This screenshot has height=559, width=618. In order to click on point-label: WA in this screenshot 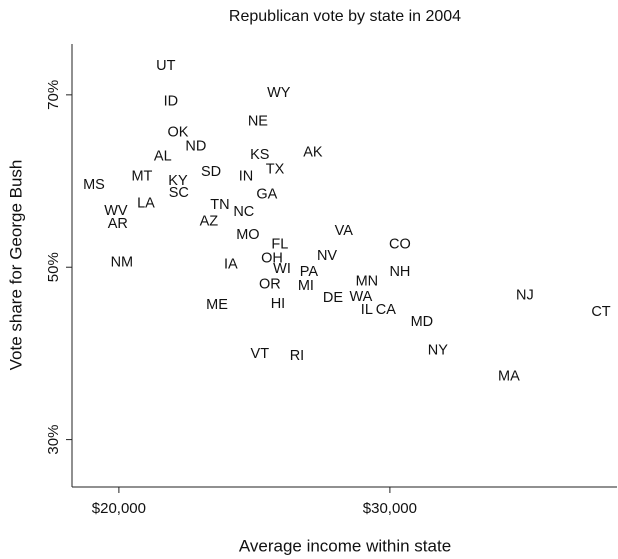, I will do `click(360, 297)`.